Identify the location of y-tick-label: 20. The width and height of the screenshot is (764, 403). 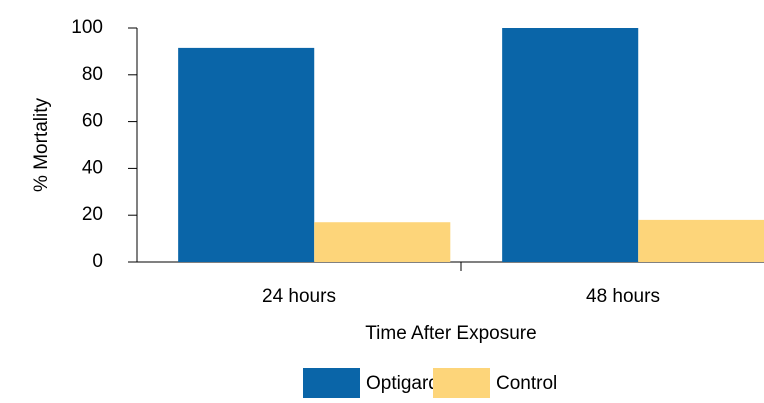
(92, 214).